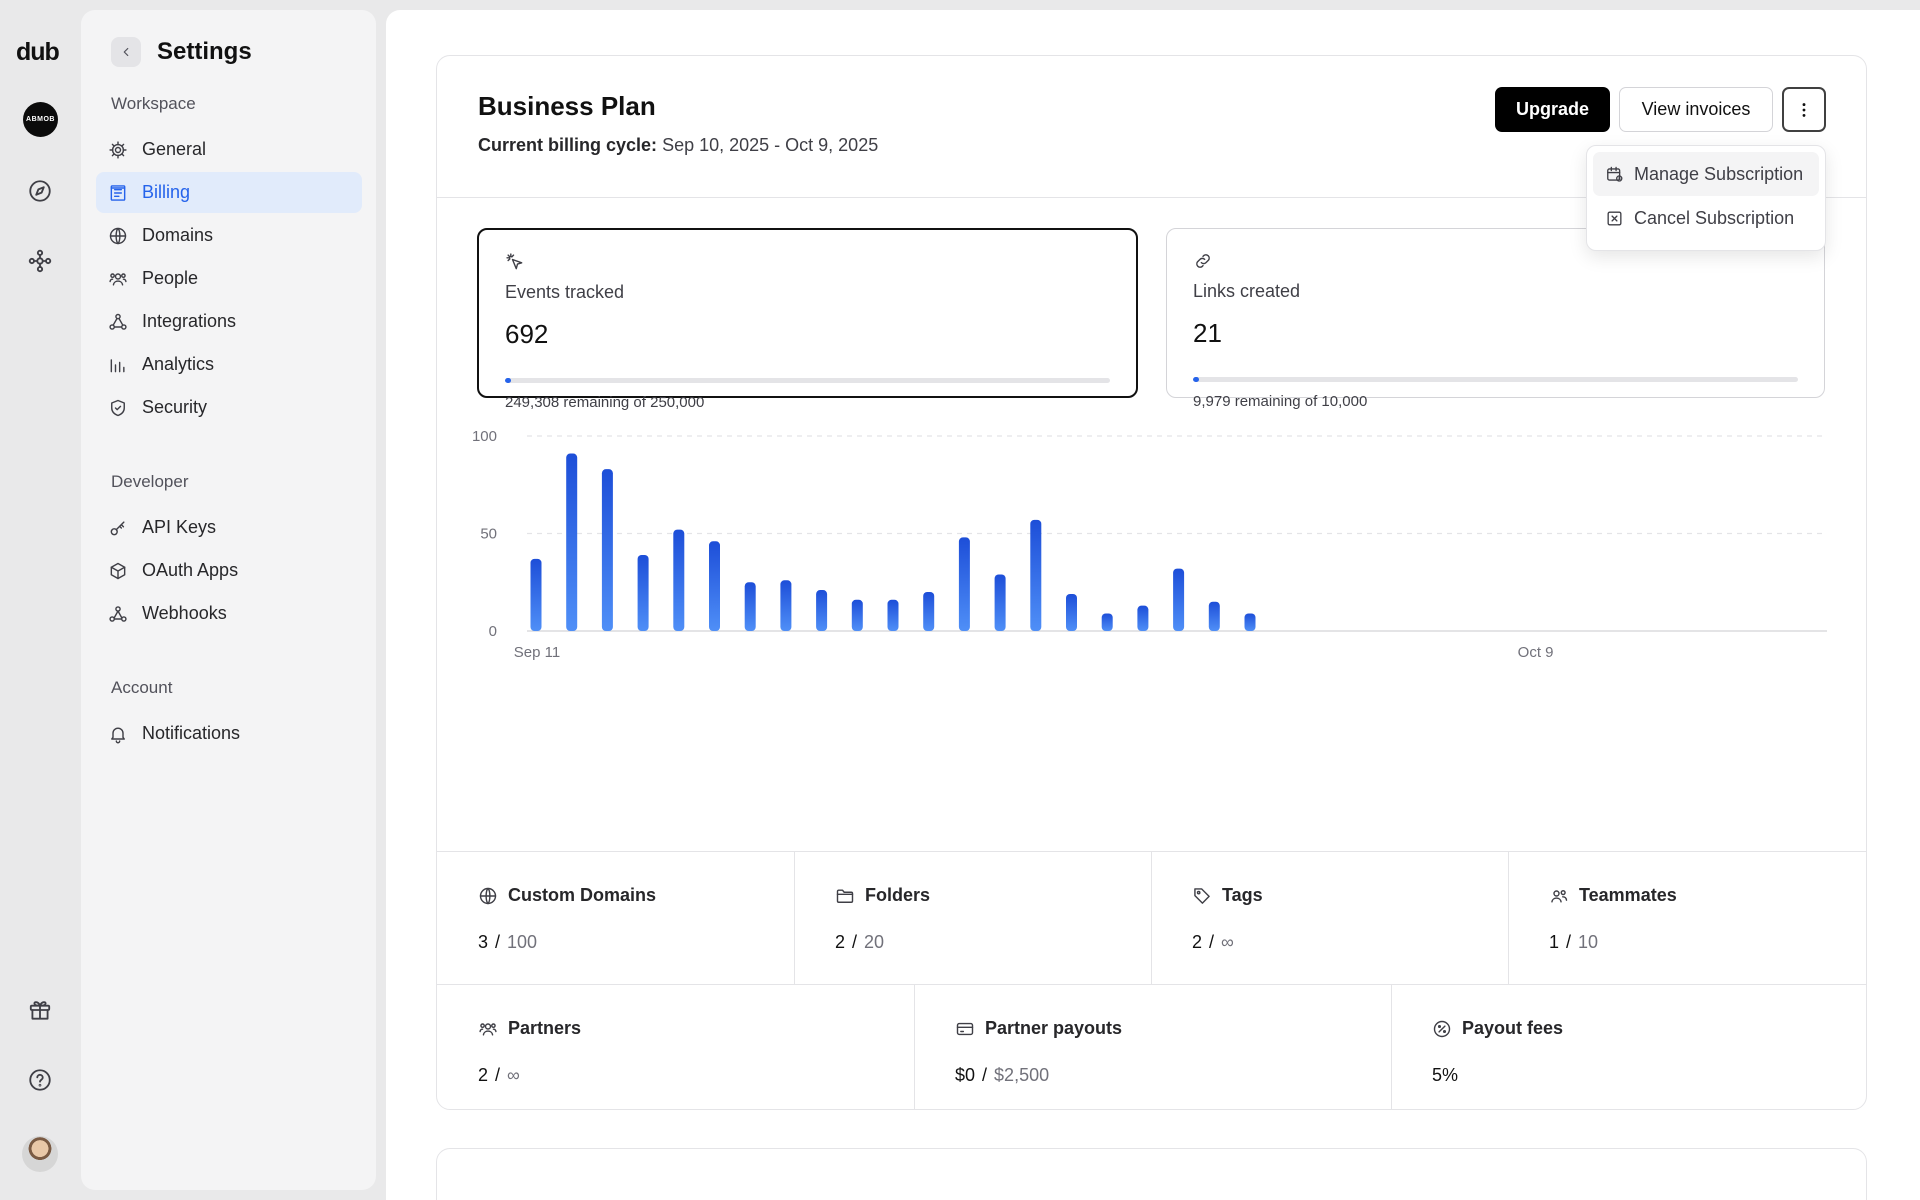 The image size is (1920, 1200). What do you see at coordinates (190, 570) in the screenshot?
I see `sidebar-item-label: OAuth Apps` at bounding box center [190, 570].